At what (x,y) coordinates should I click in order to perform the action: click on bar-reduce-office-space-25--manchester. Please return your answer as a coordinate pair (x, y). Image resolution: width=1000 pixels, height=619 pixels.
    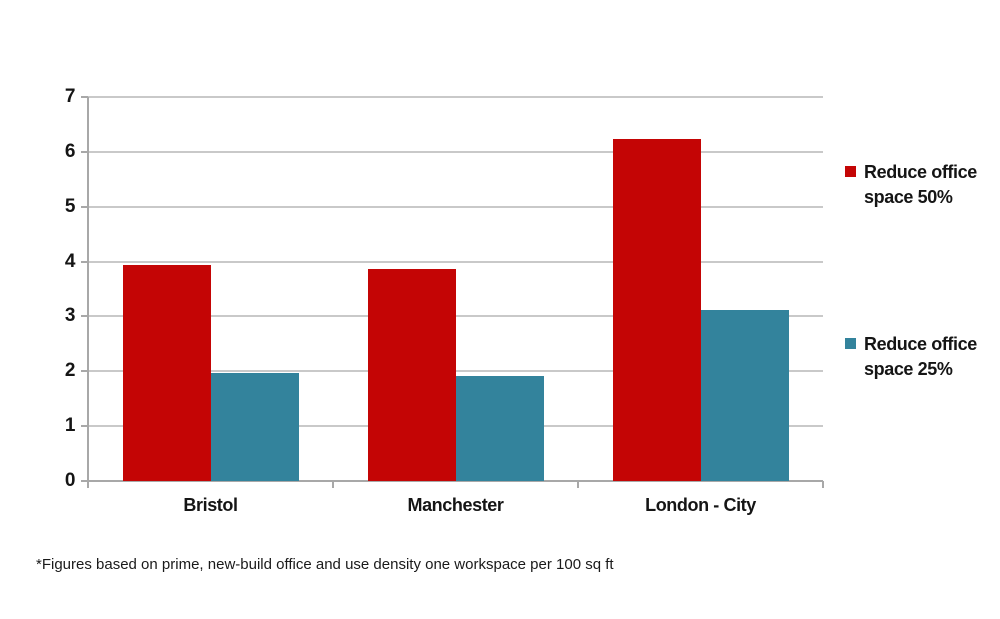
    Looking at the image, I should click on (499, 428).